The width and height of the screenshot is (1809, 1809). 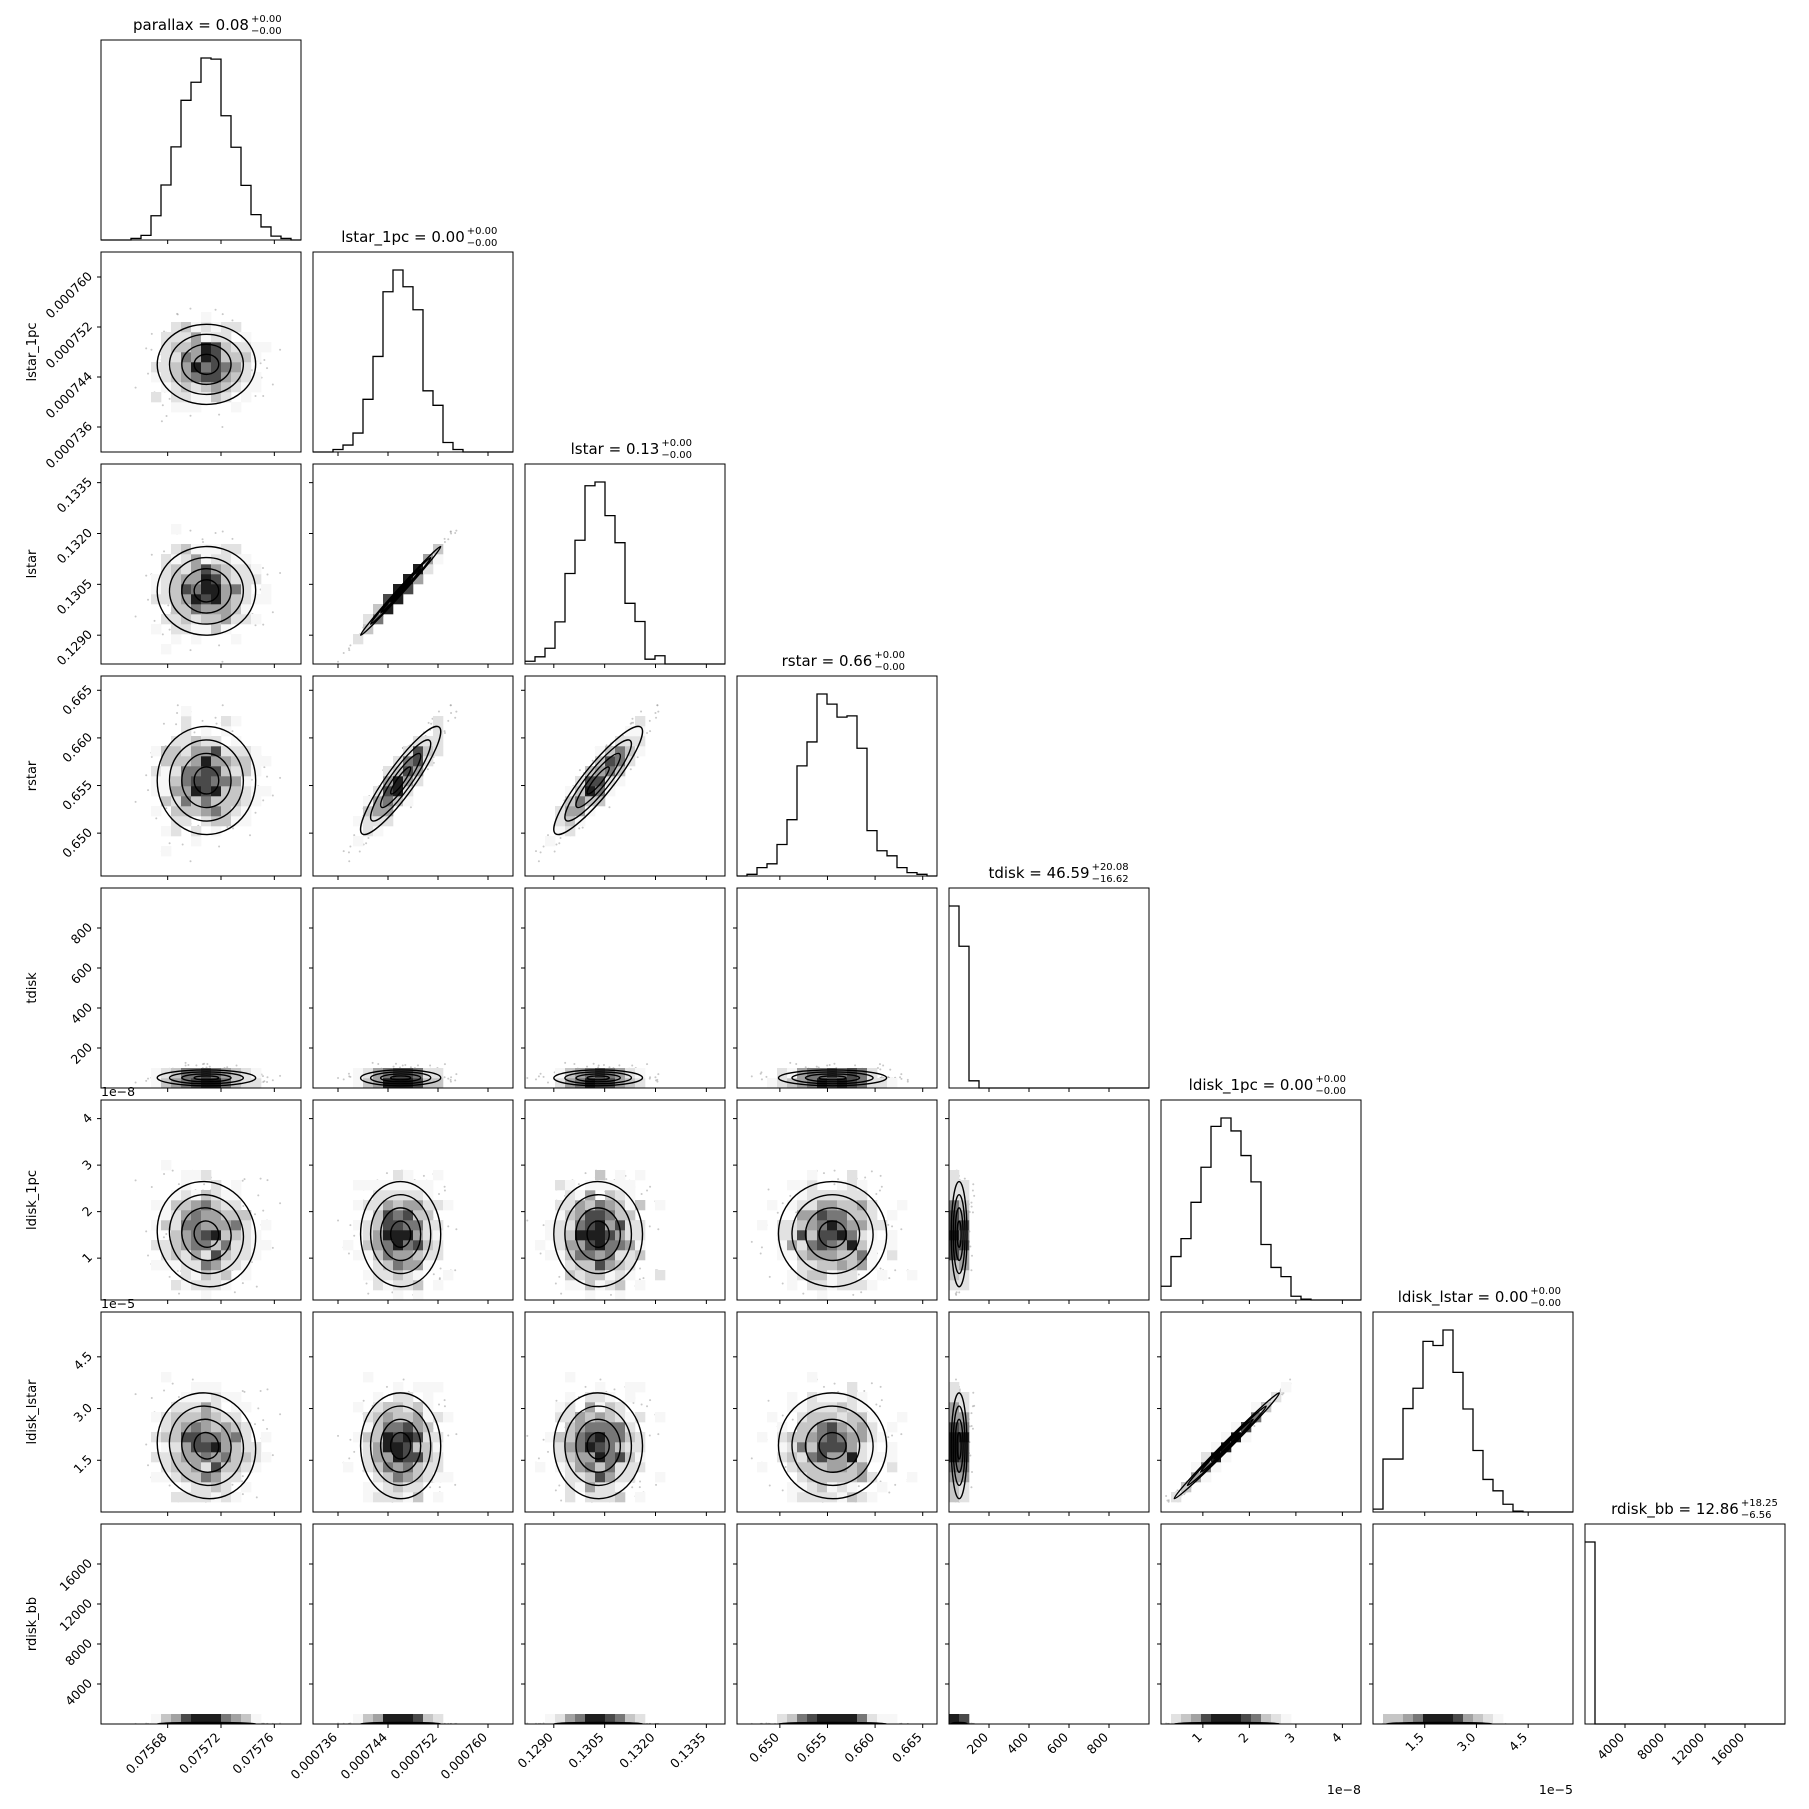 I want to click on title-plus-ldisk-1pc: +0.00, so click(x=1330, y=1079).